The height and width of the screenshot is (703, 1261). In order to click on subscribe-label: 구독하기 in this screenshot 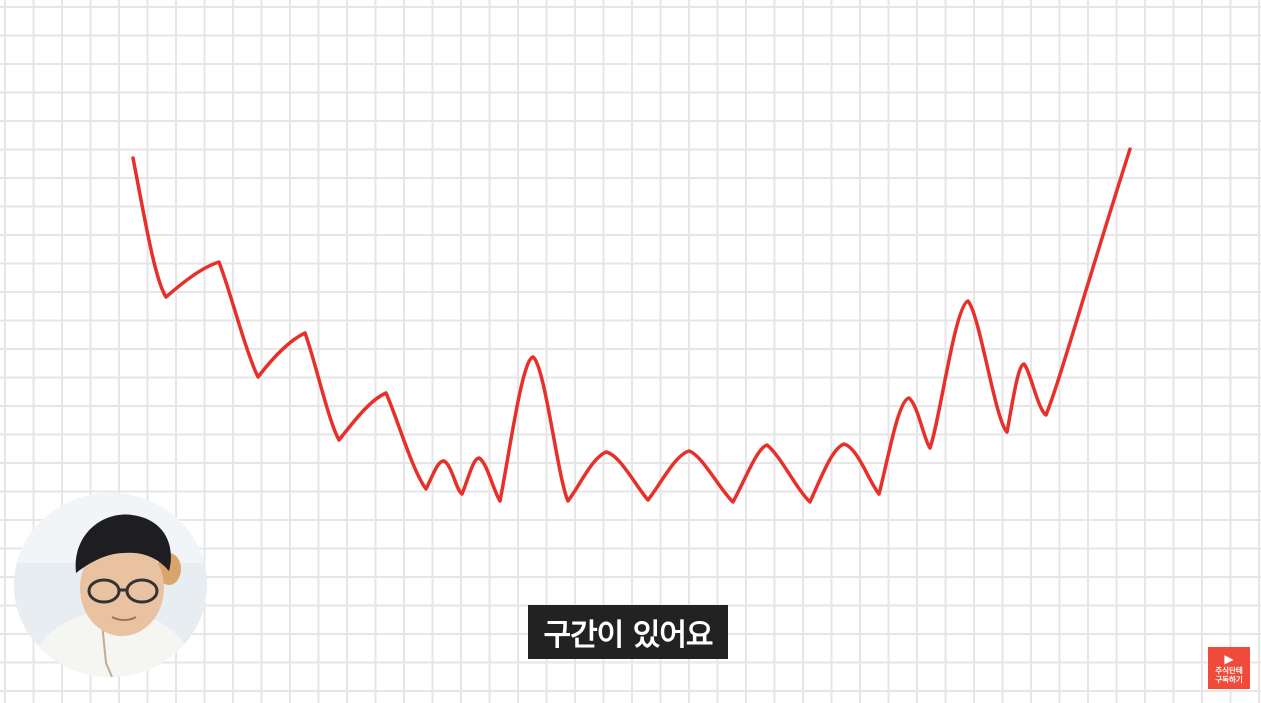, I will do `click(1229, 679)`.